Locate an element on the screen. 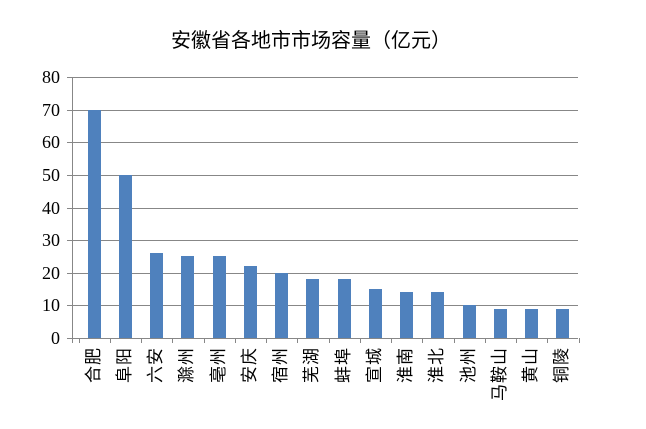 The width and height of the screenshot is (646, 429). y-axis-tick-label: 40 is located at coordinates (51, 207).